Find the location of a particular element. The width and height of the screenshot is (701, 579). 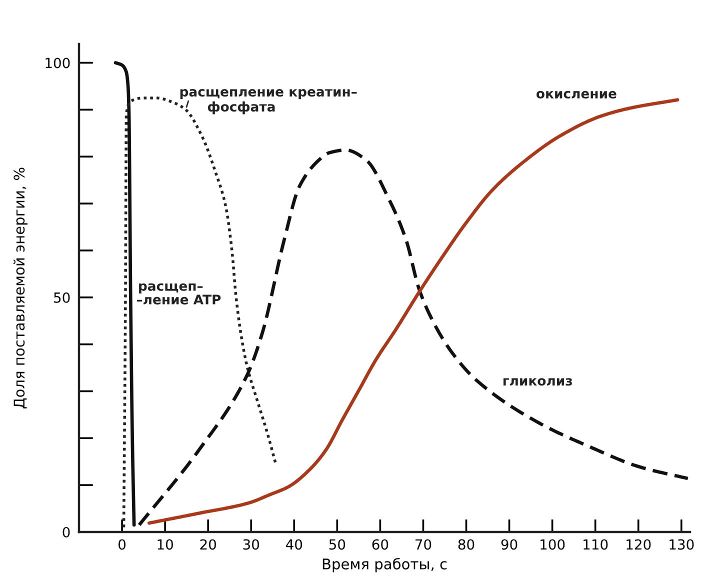

x-tick-label: 20 is located at coordinates (208, 544).